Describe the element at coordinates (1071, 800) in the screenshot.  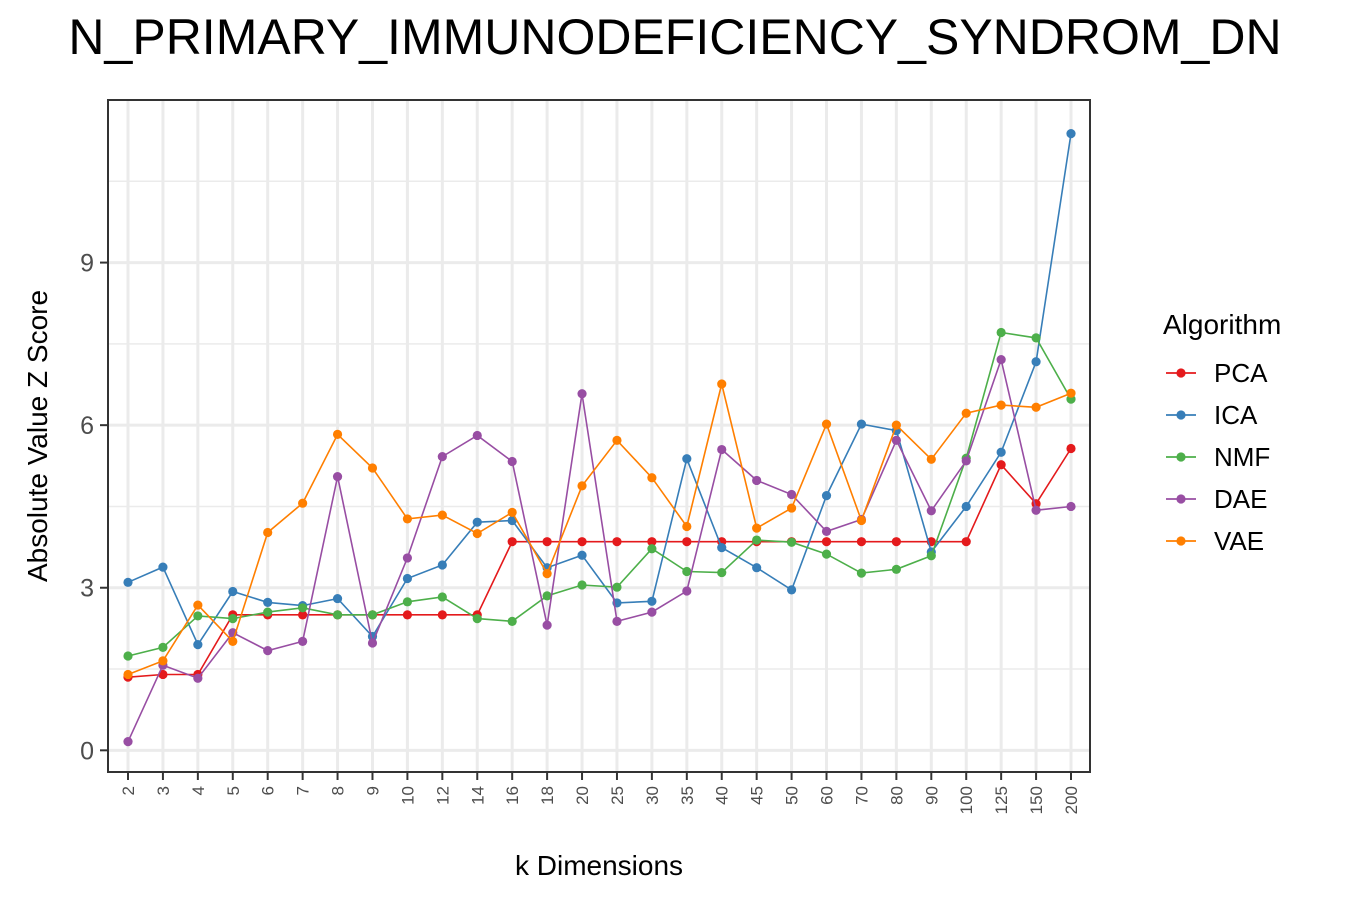
I see `x-tick-label: 200` at that location.